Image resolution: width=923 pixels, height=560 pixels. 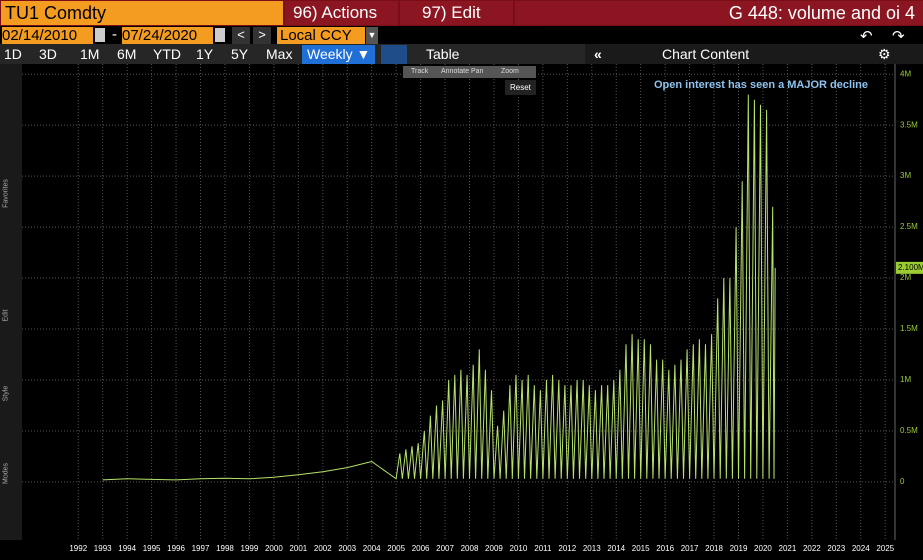 I want to click on x-tick-label: 2008, so click(x=470, y=548).